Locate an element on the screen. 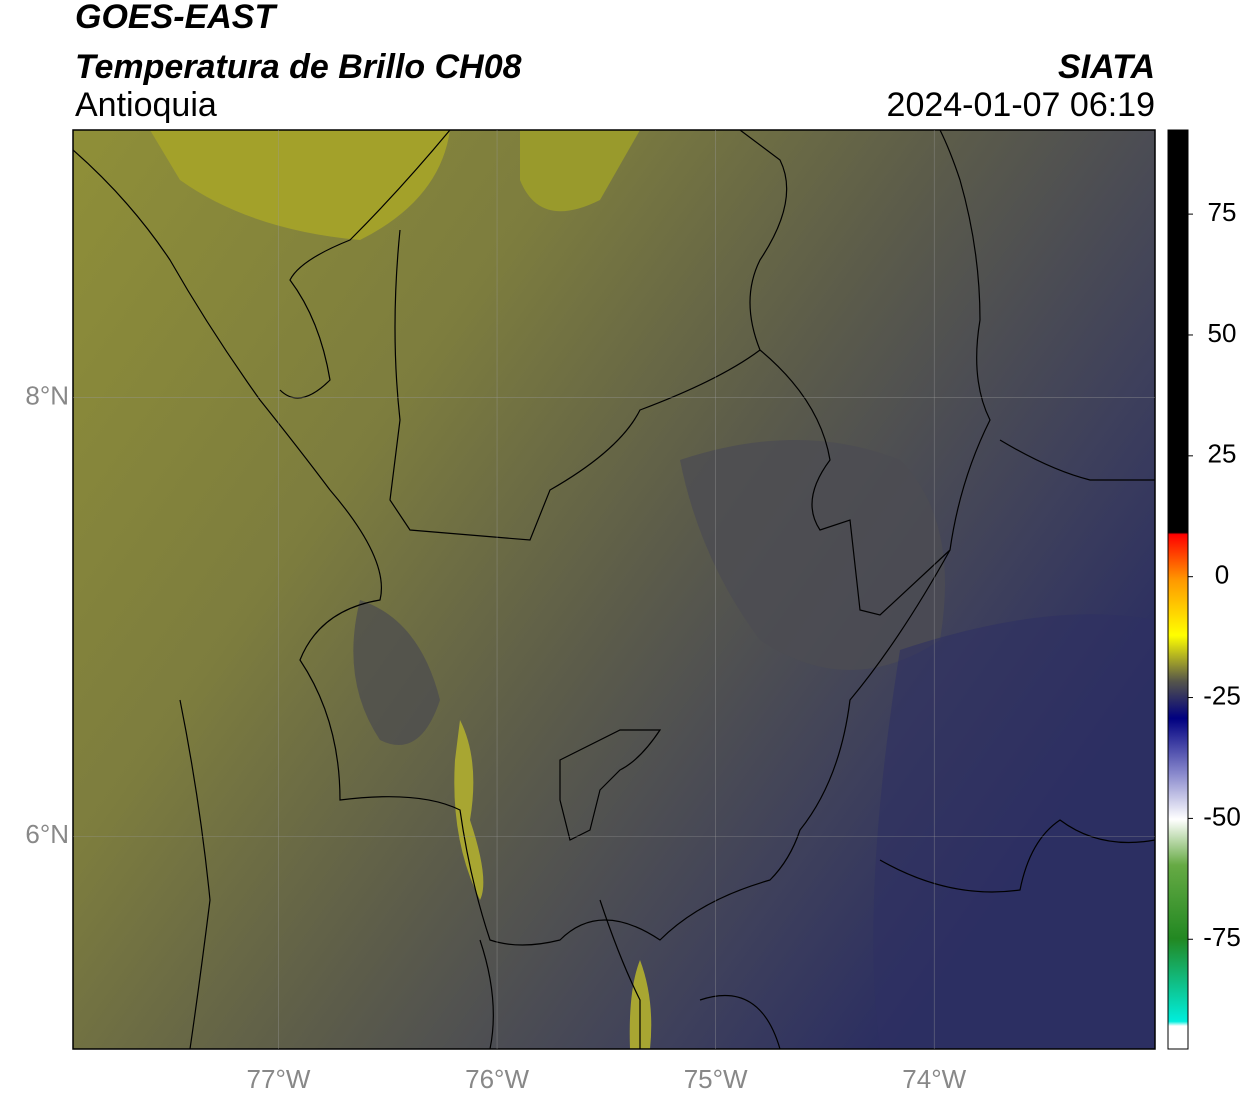  colorbar is located at coordinates (1178, 589).